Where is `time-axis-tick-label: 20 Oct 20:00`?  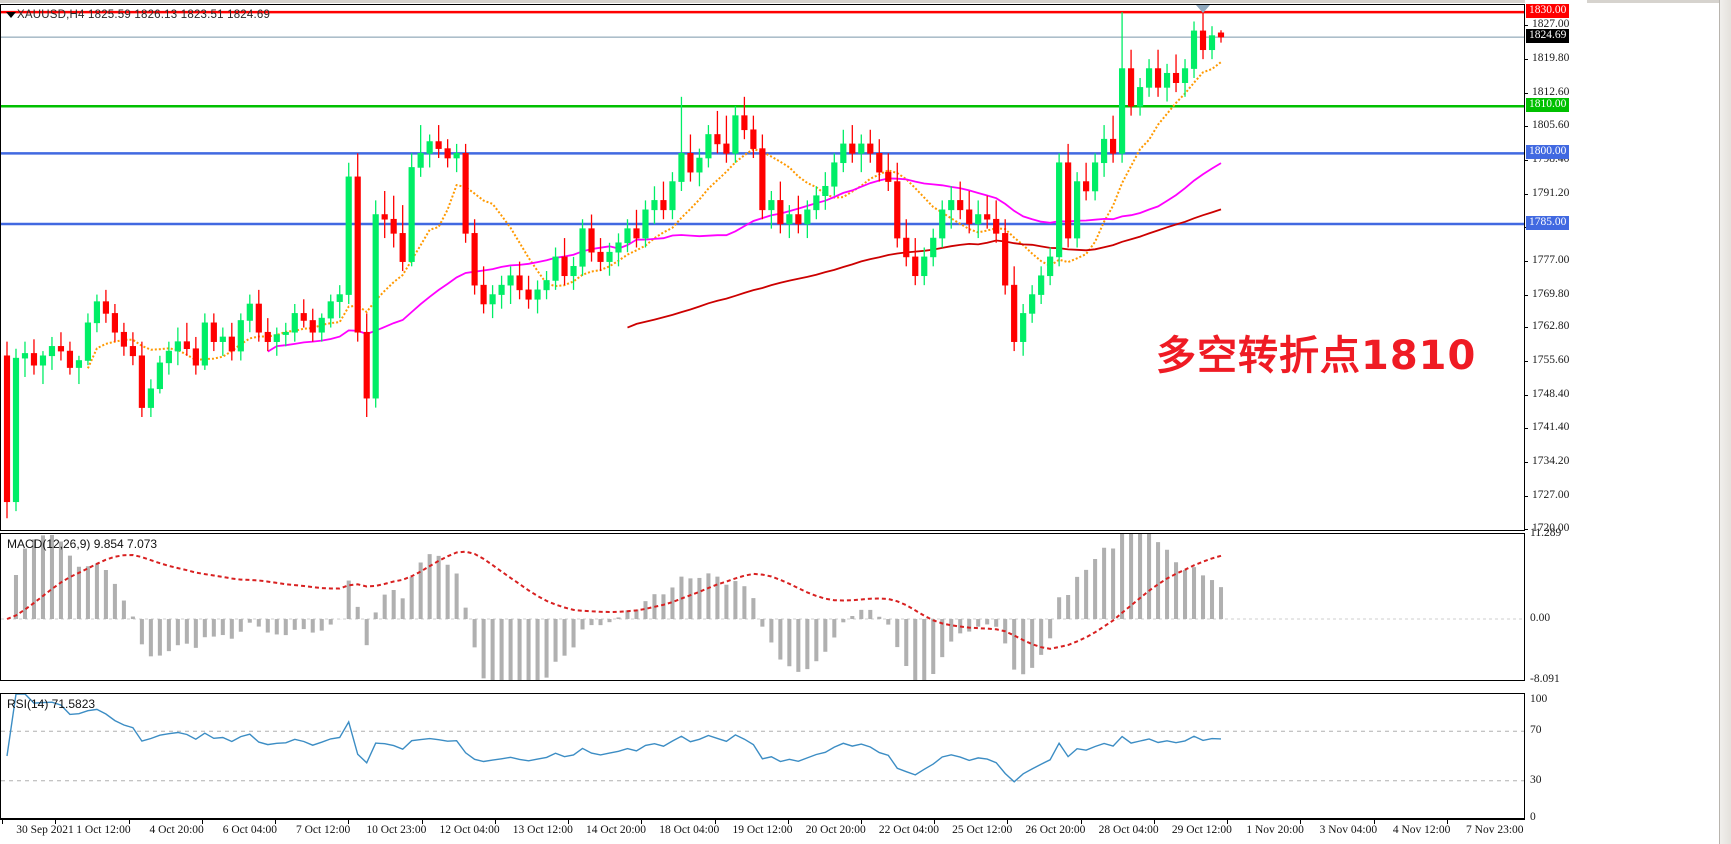
time-axis-tick-label: 20 Oct 20:00 is located at coordinates (835, 830).